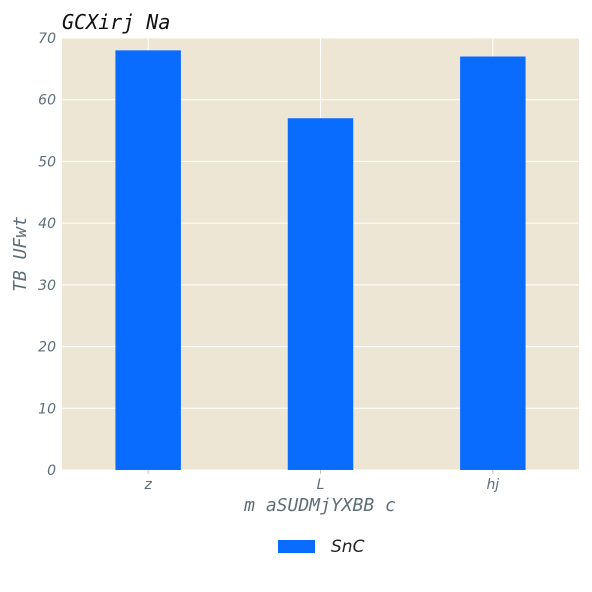 This screenshot has height=592, width=592. Describe the element at coordinates (296, 546) in the screenshot. I see `legend-swatch` at that location.